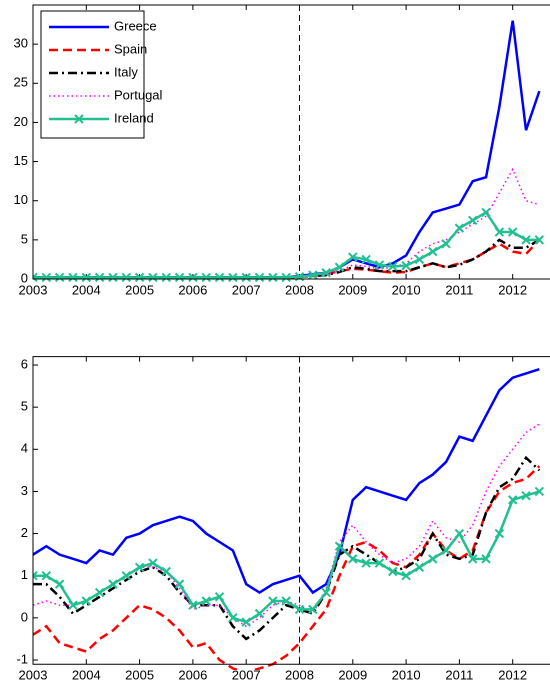  Describe the element at coordinates (134, 117) in the screenshot. I see `legend-label: Ireland` at that location.